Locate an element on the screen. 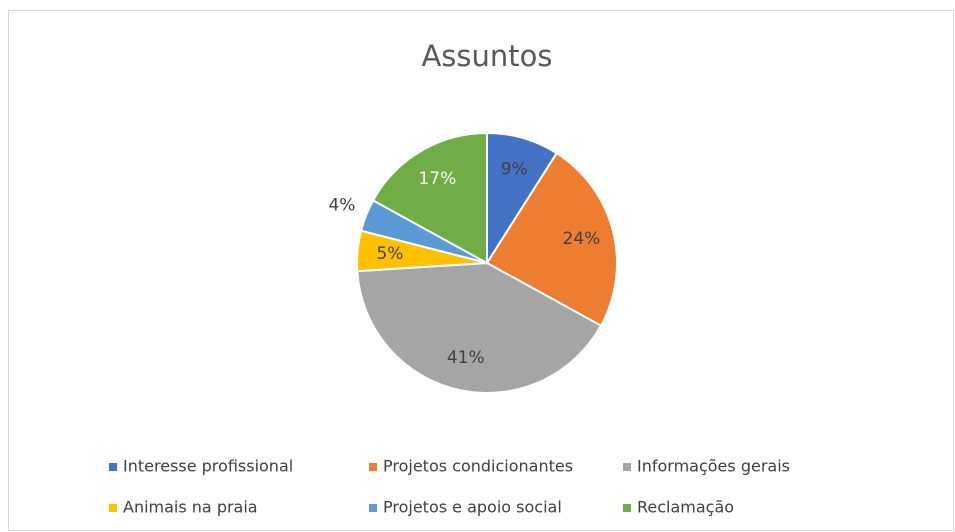  legend-label: Reclamação is located at coordinates (685, 507).